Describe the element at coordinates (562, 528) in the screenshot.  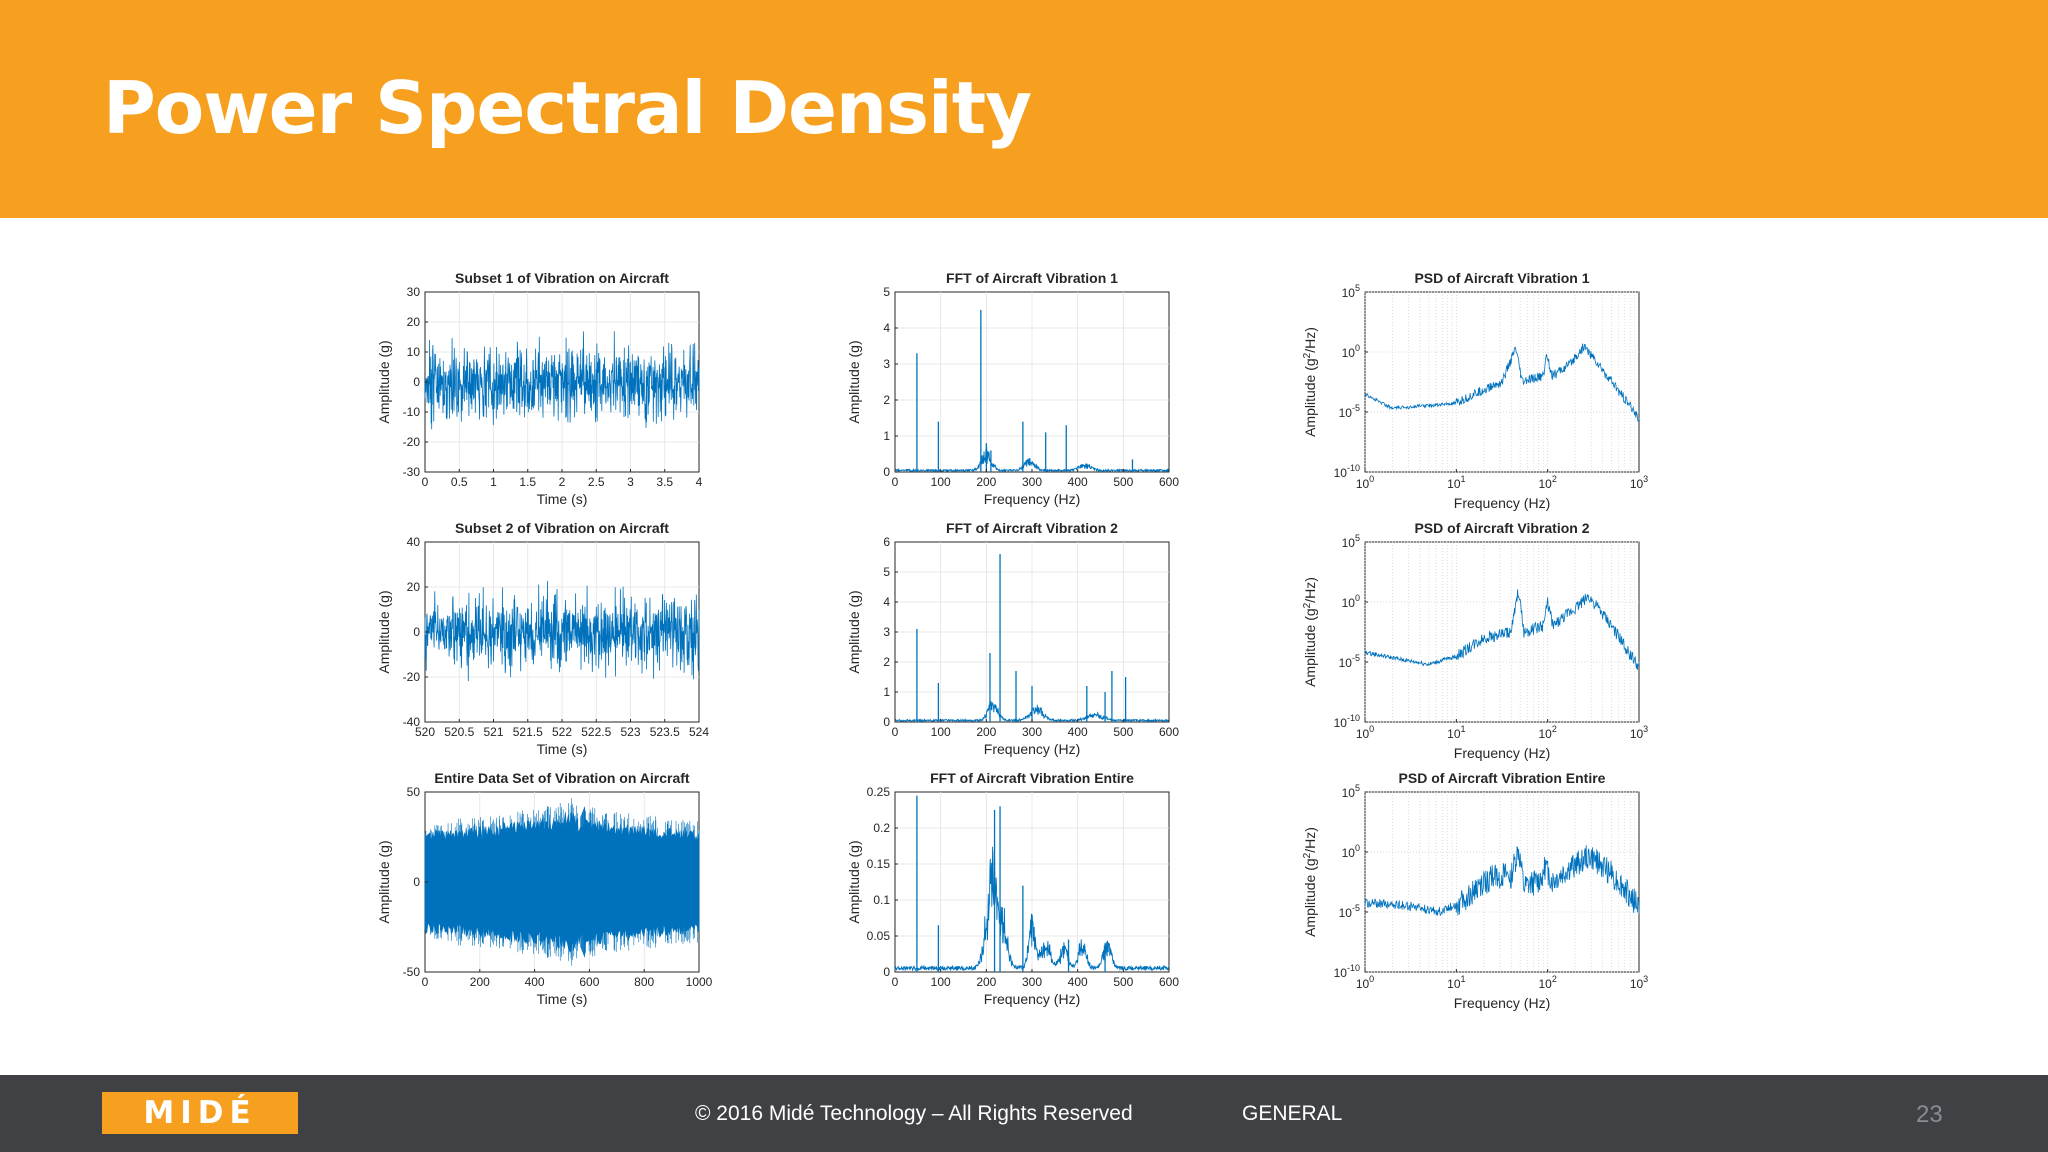
I see `chart-title: Subset 2 of Vibration on Aircraft` at that location.